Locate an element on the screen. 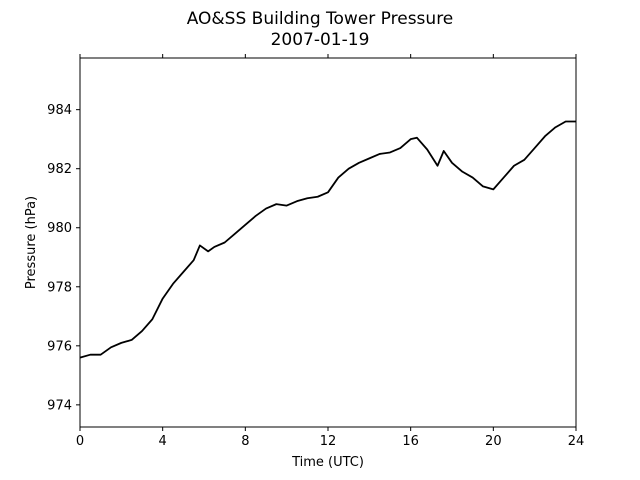 This screenshot has height=480, width=640. x-tick-label: 16 is located at coordinates (410, 441).